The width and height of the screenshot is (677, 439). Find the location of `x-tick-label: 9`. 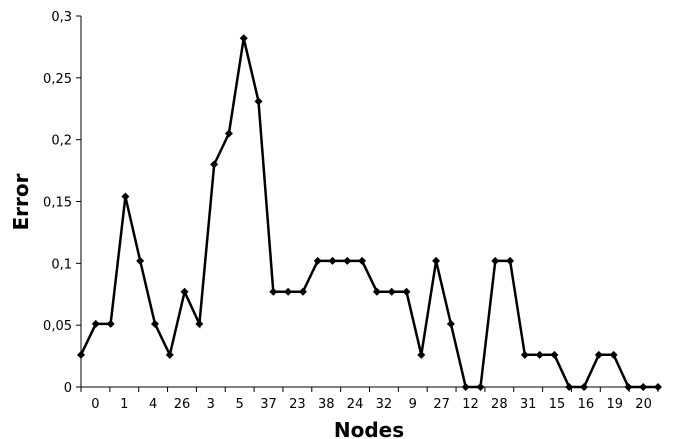

x-tick-label: 9 is located at coordinates (413, 404).